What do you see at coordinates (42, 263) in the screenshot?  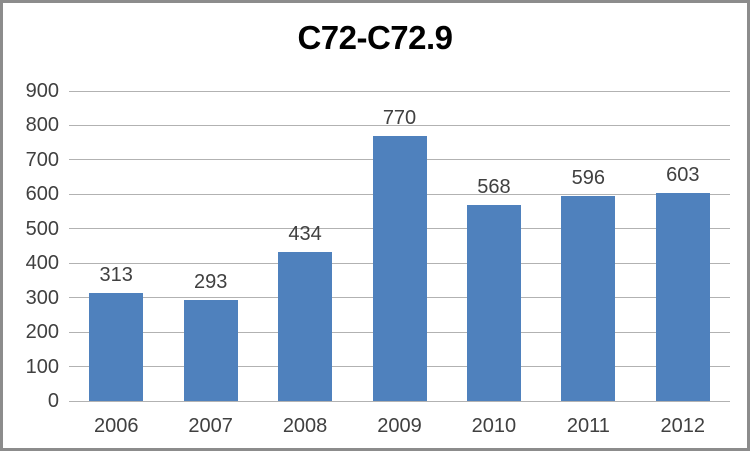 I see `y-tick-label: 400` at bounding box center [42, 263].